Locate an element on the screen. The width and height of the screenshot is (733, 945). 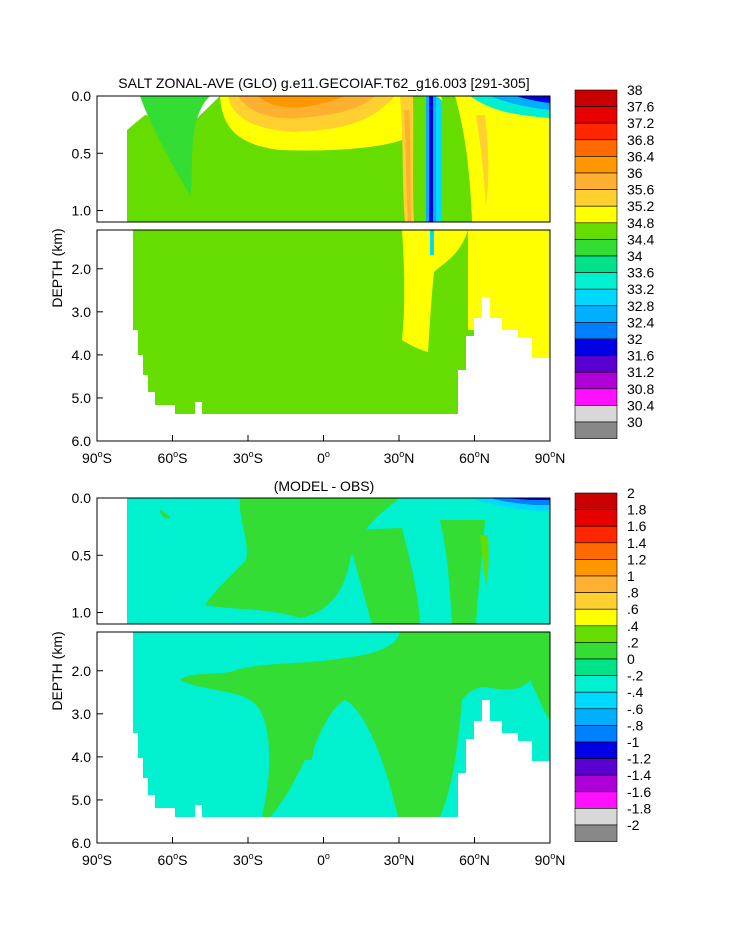
colorbar-label: -.4 is located at coordinates (635, 692).